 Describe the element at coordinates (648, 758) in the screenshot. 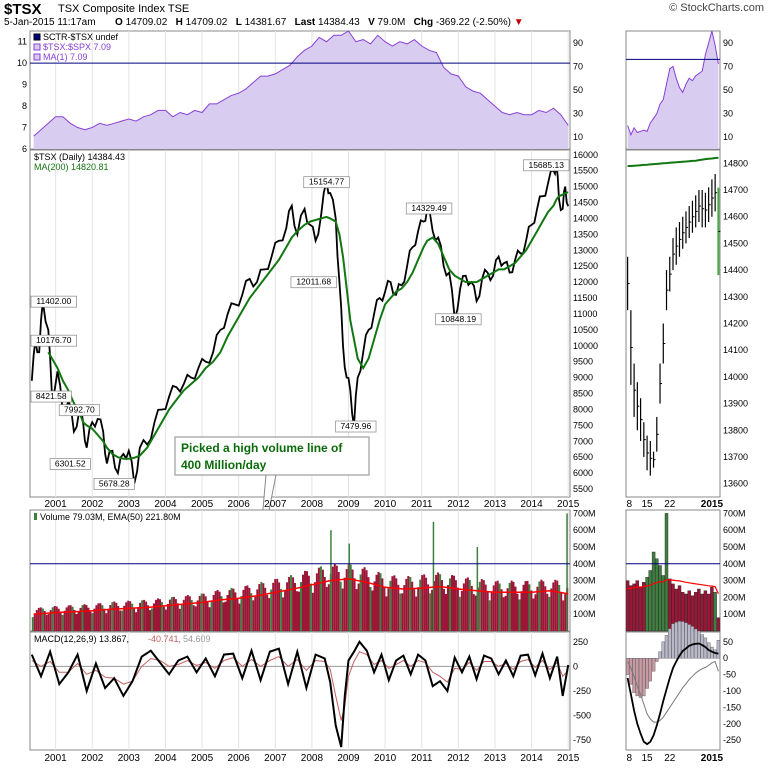

I see `zoom-x-tick-label: 15` at that location.